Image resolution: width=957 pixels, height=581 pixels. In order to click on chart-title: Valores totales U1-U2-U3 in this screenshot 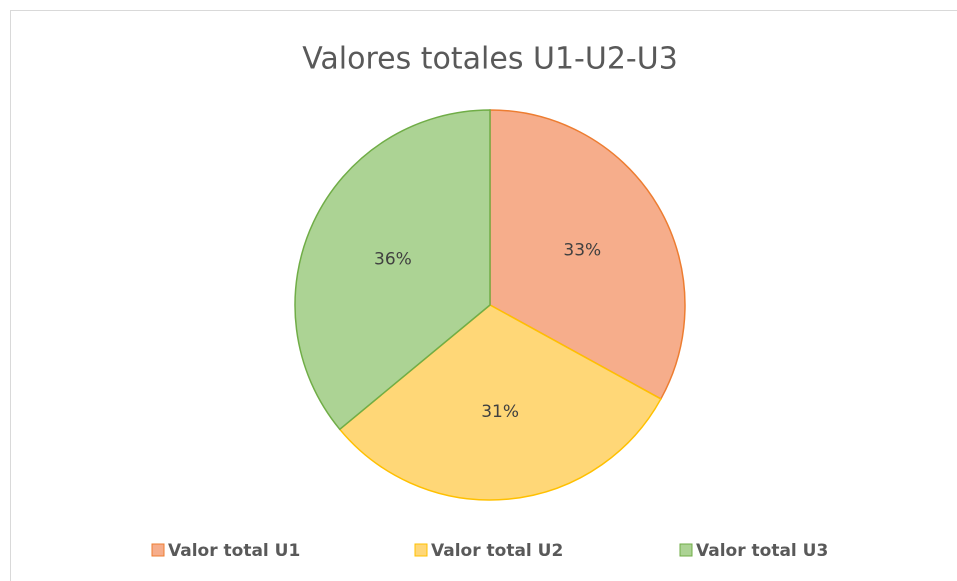, I will do `click(490, 59)`.